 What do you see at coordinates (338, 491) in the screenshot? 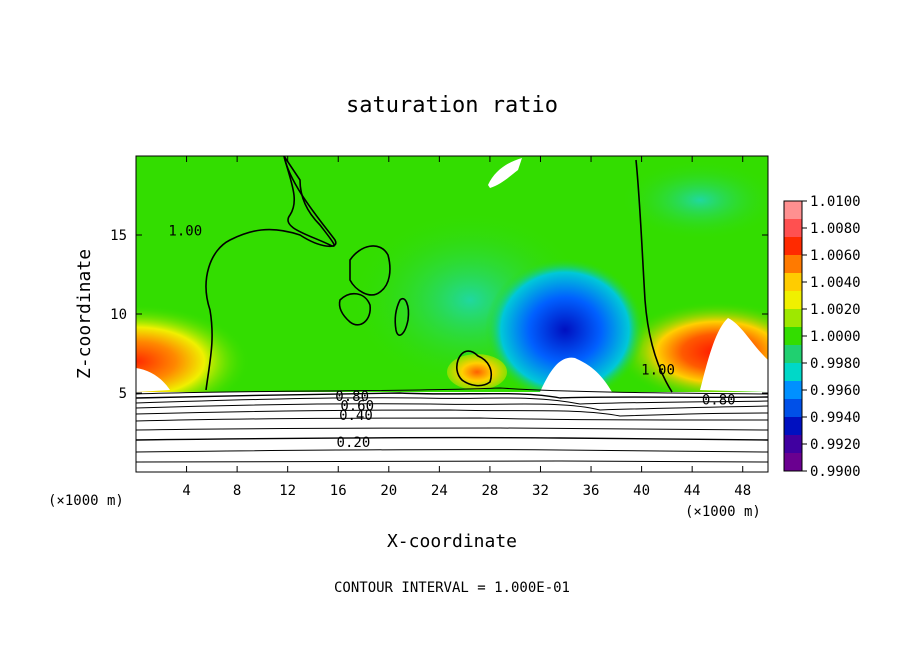
I see `x-tick-label: 16` at bounding box center [338, 491].